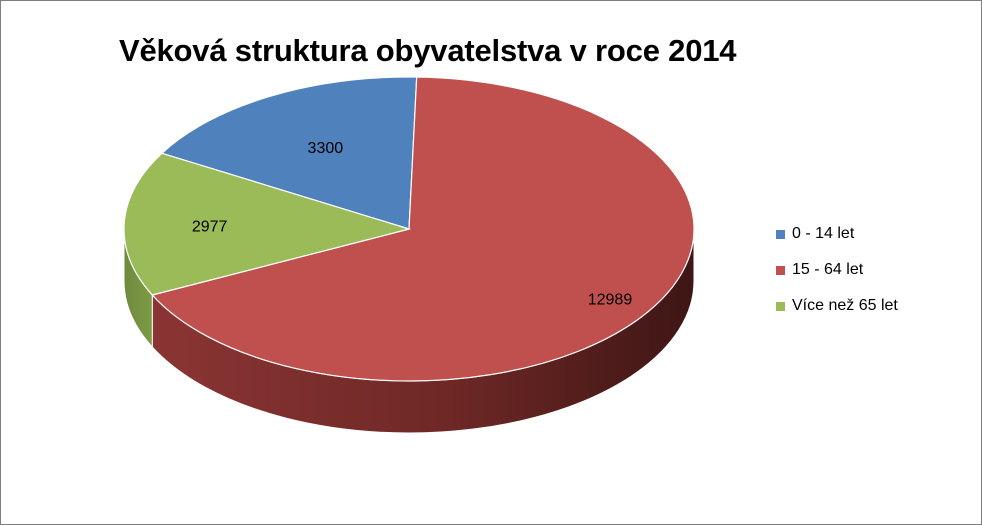 The image size is (982, 525). Describe the element at coordinates (326, 148) in the screenshot. I see `data-label: 3300` at that location.